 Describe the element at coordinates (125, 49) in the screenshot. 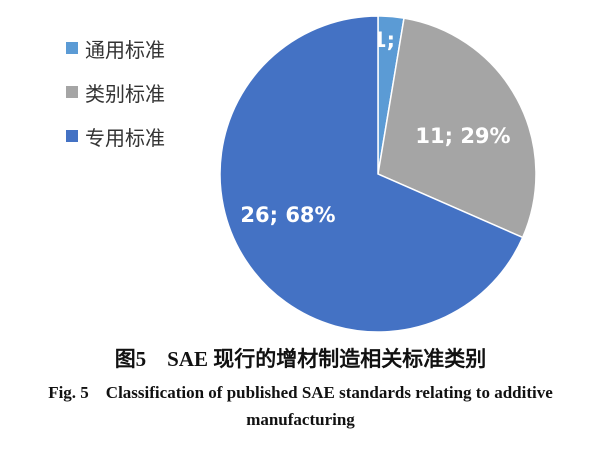

I see `legend-label: 通用标准` at that location.